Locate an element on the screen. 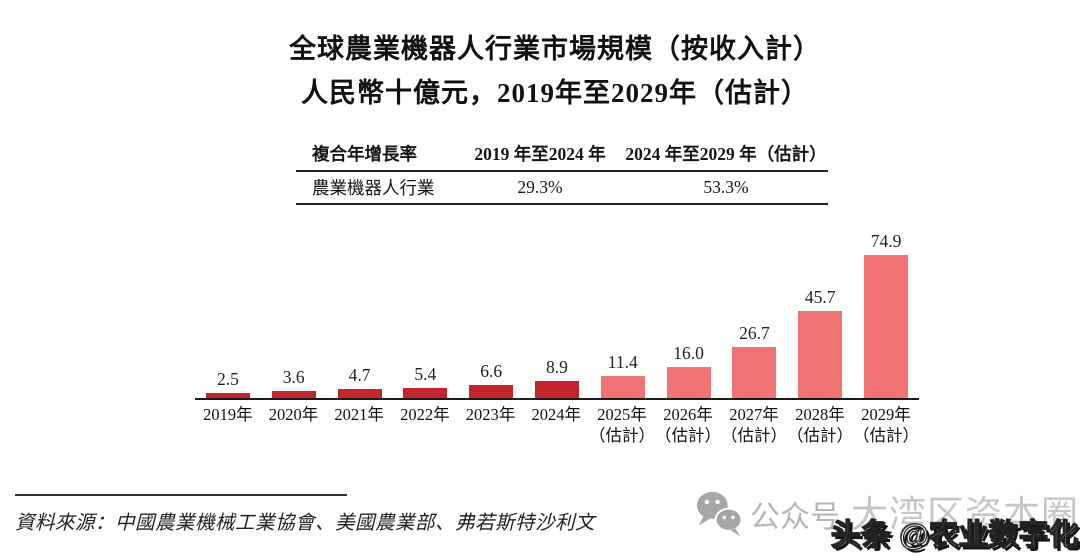 Image resolution: width=1080 pixels, height=556 pixels. bar-slot: 26.7 is located at coordinates (755, 360).